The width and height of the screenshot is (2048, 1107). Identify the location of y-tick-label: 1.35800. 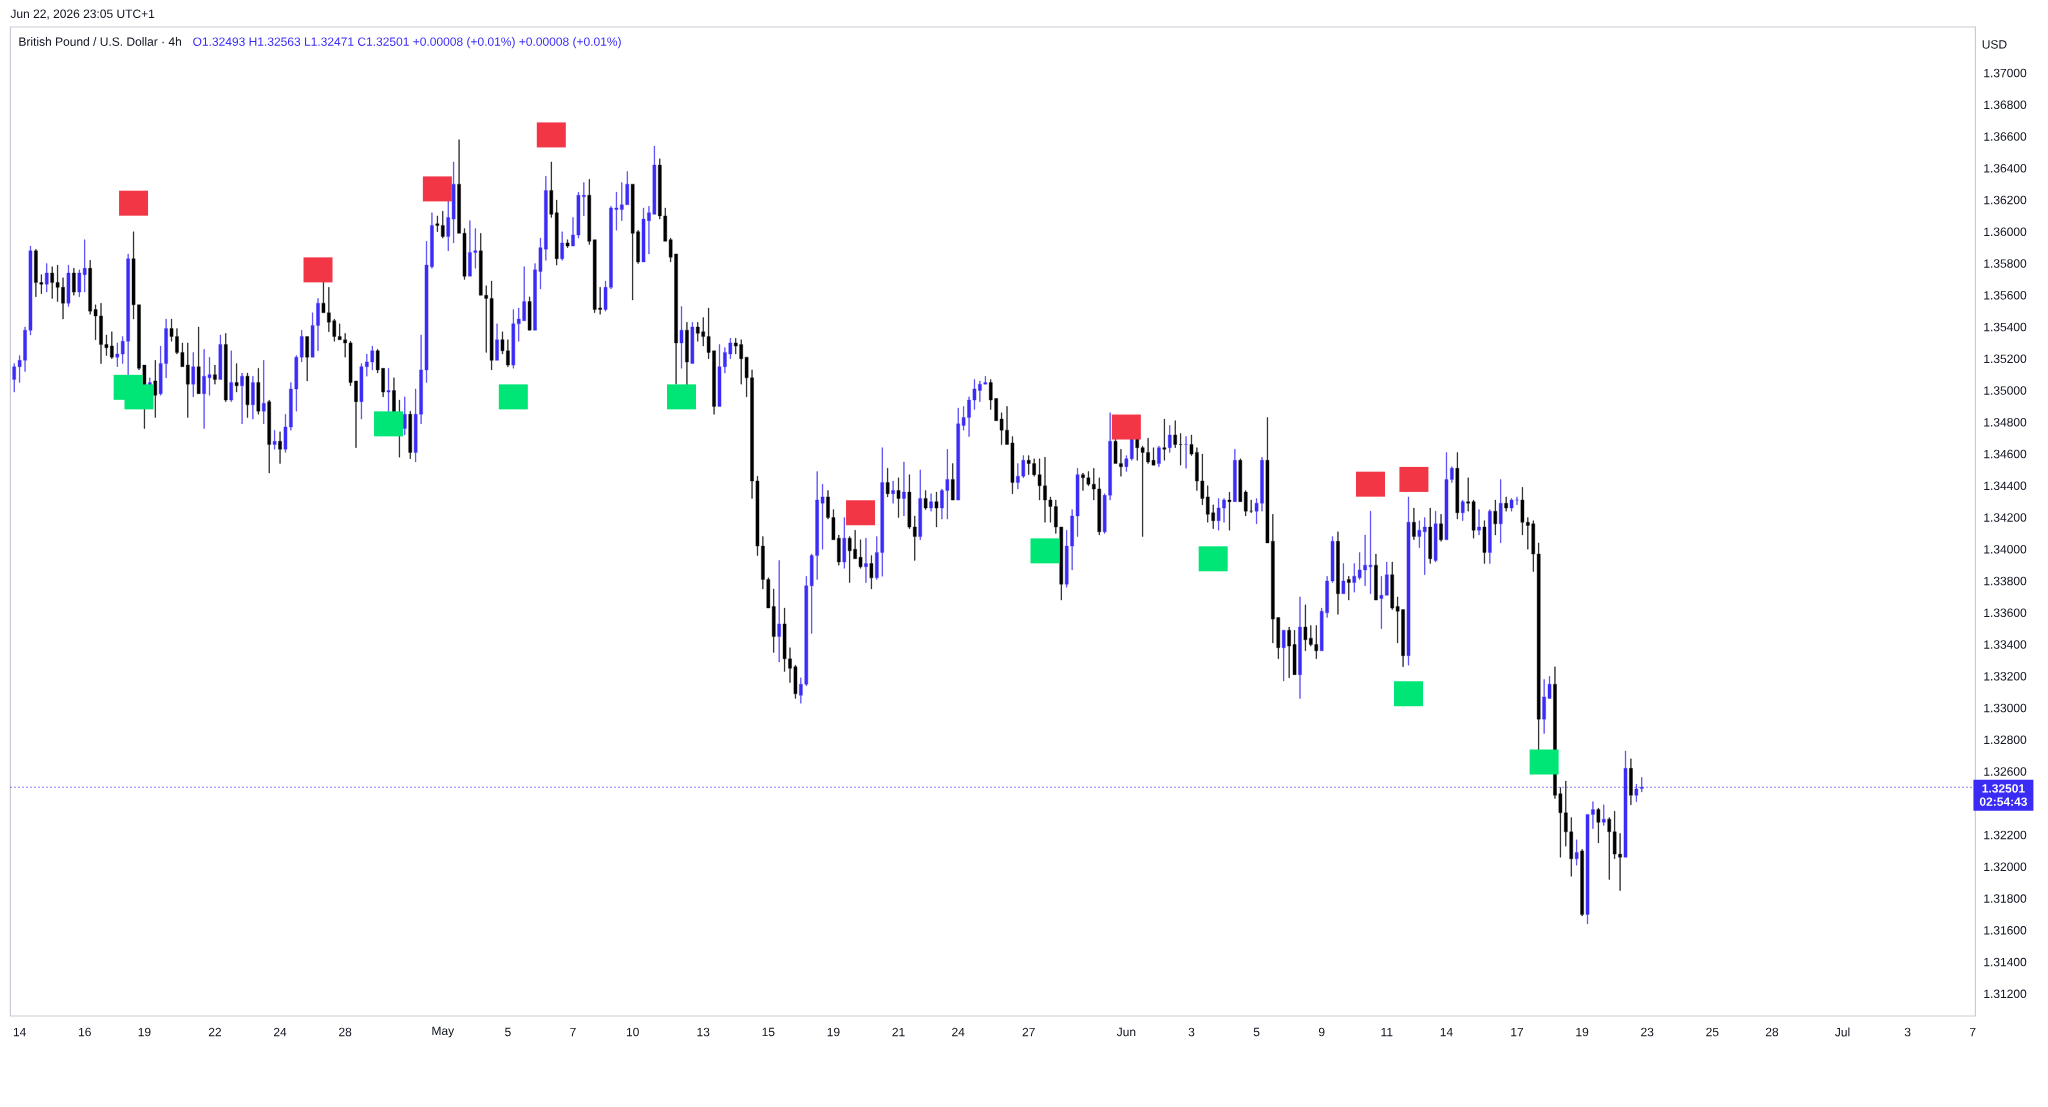
(2005, 263).